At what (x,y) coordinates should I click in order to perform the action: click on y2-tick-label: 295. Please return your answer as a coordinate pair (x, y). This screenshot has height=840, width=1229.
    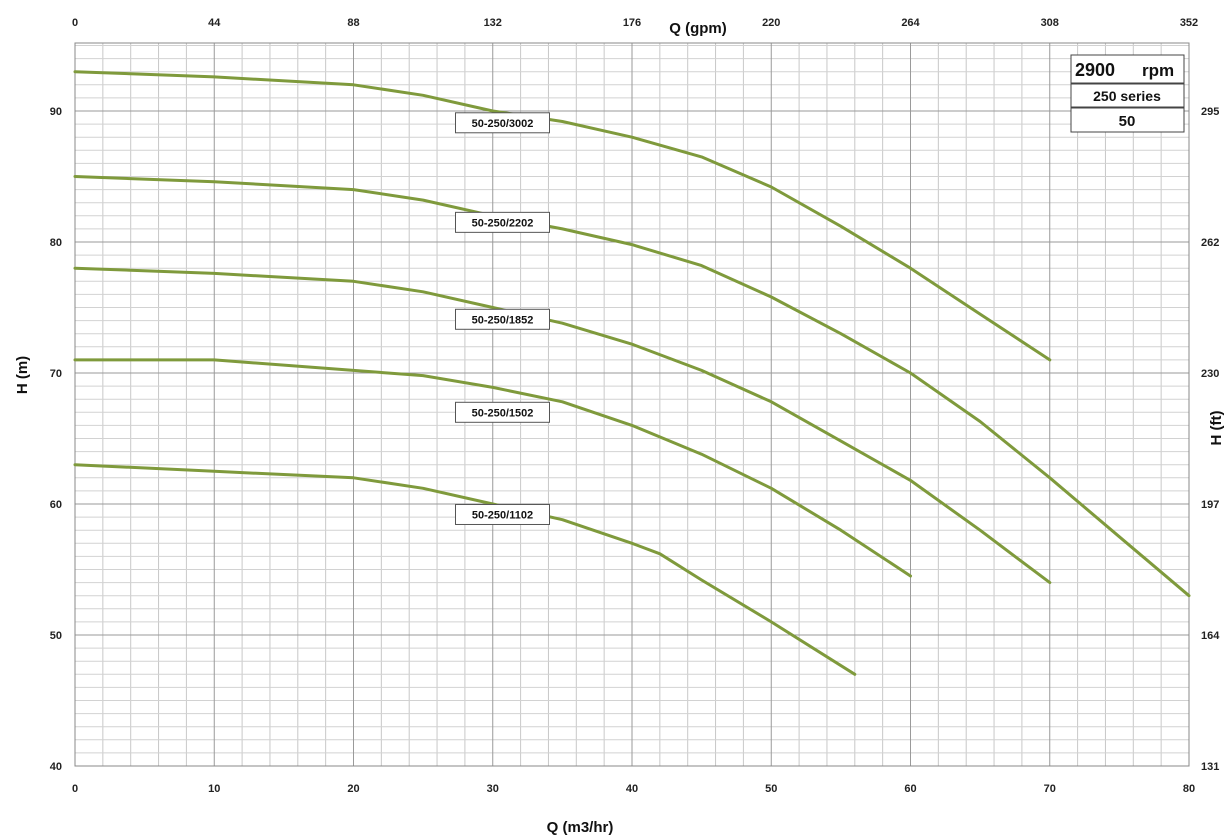
    Looking at the image, I should click on (1210, 112).